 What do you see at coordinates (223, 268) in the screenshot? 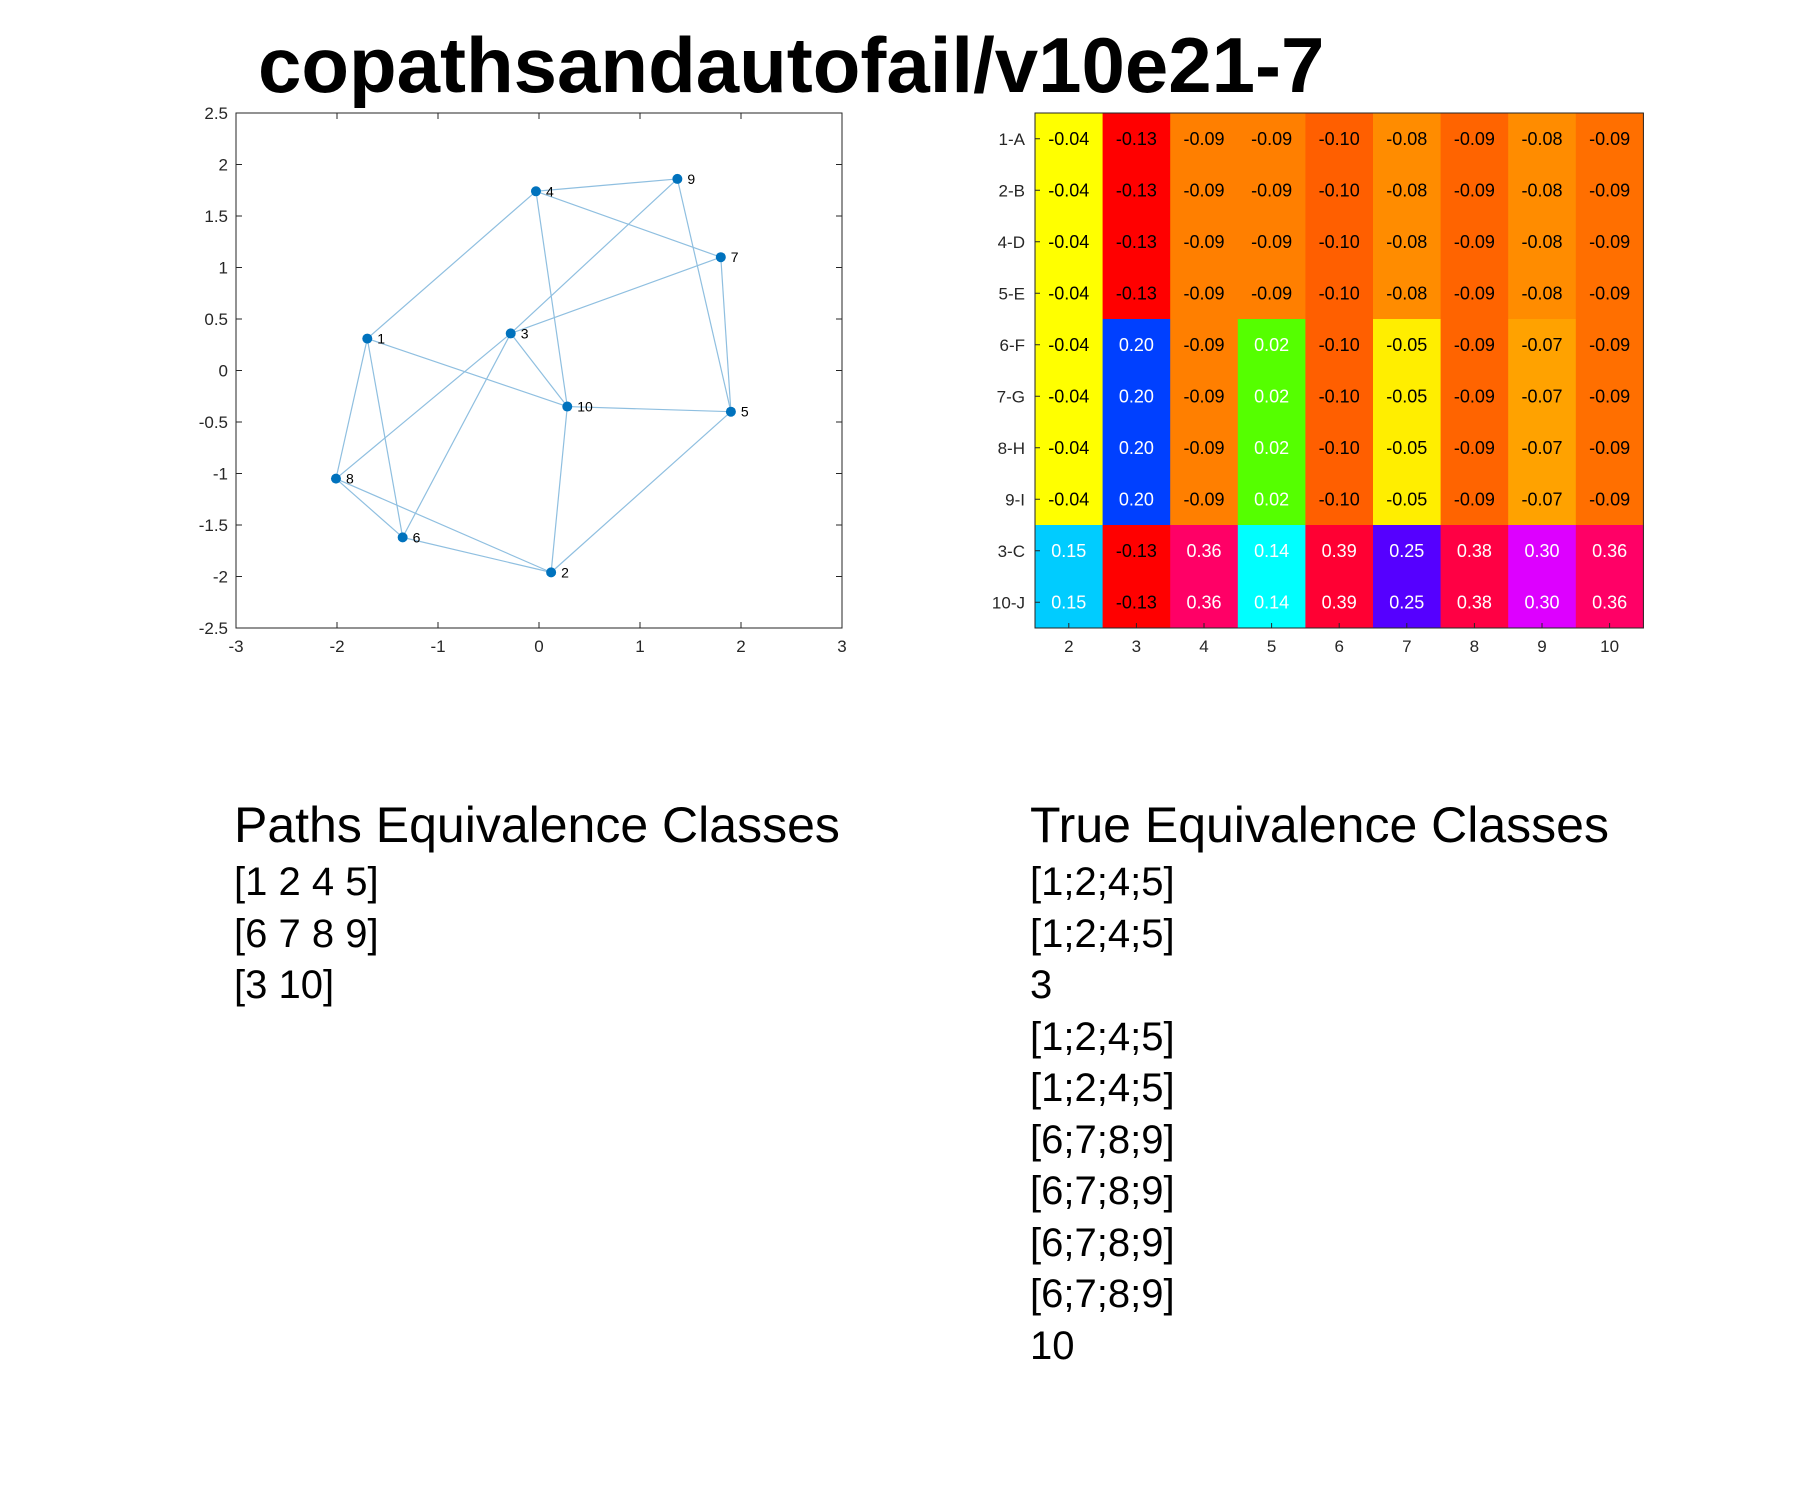
I see `y-tick-label: 1` at bounding box center [223, 268].